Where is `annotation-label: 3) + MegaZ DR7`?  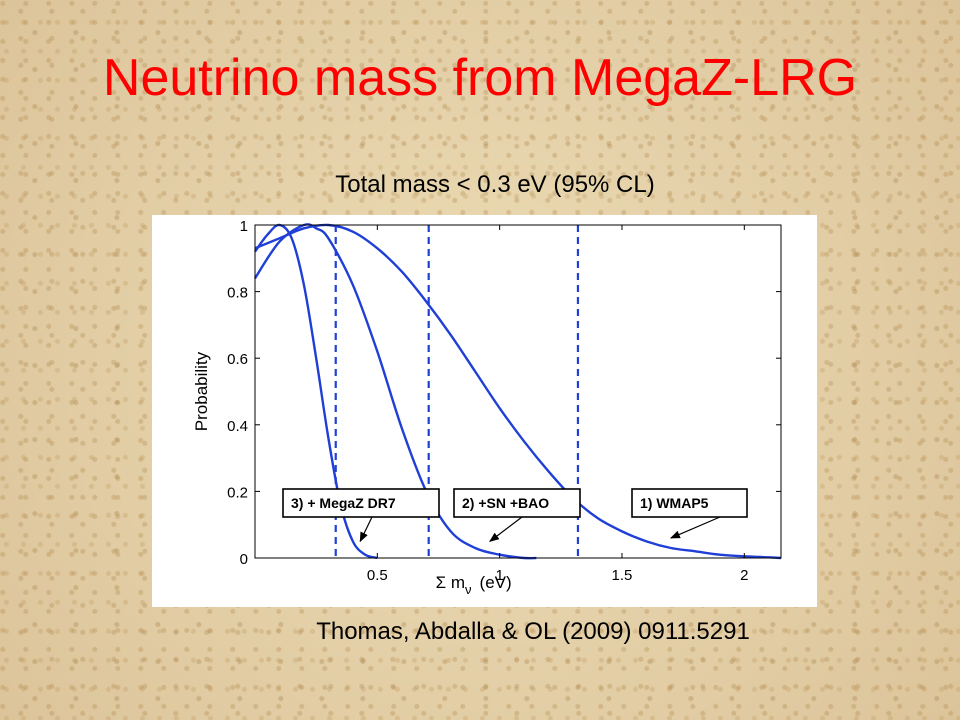 annotation-label: 3) + MegaZ DR7 is located at coordinates (343, 503).